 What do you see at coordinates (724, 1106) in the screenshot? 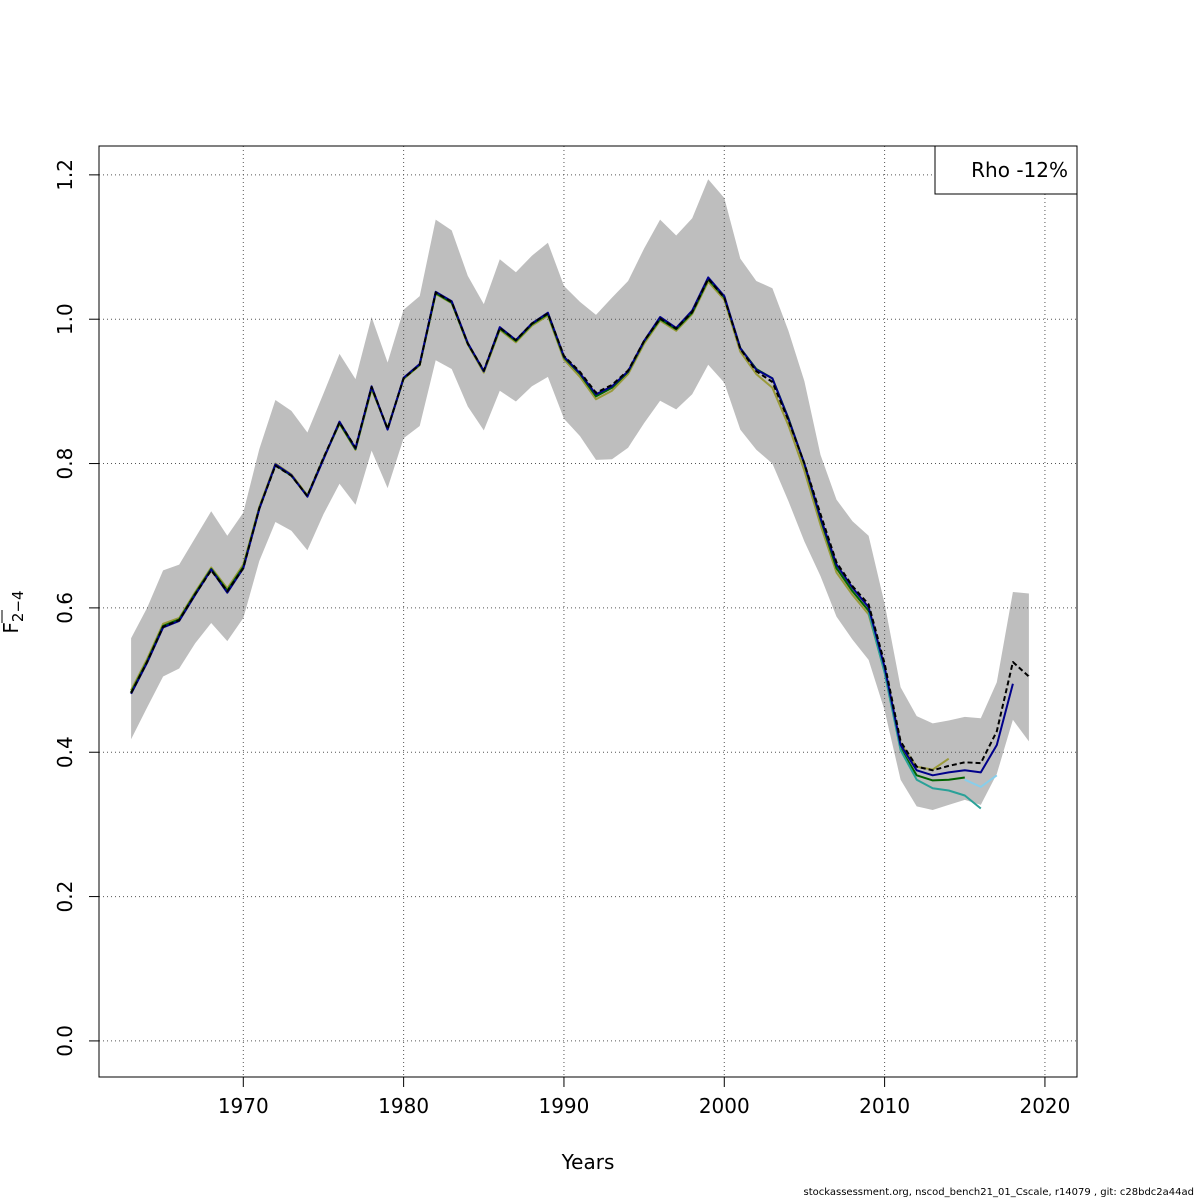
I see `x-tick-label: 2000` at bounding box center [724, 1106].